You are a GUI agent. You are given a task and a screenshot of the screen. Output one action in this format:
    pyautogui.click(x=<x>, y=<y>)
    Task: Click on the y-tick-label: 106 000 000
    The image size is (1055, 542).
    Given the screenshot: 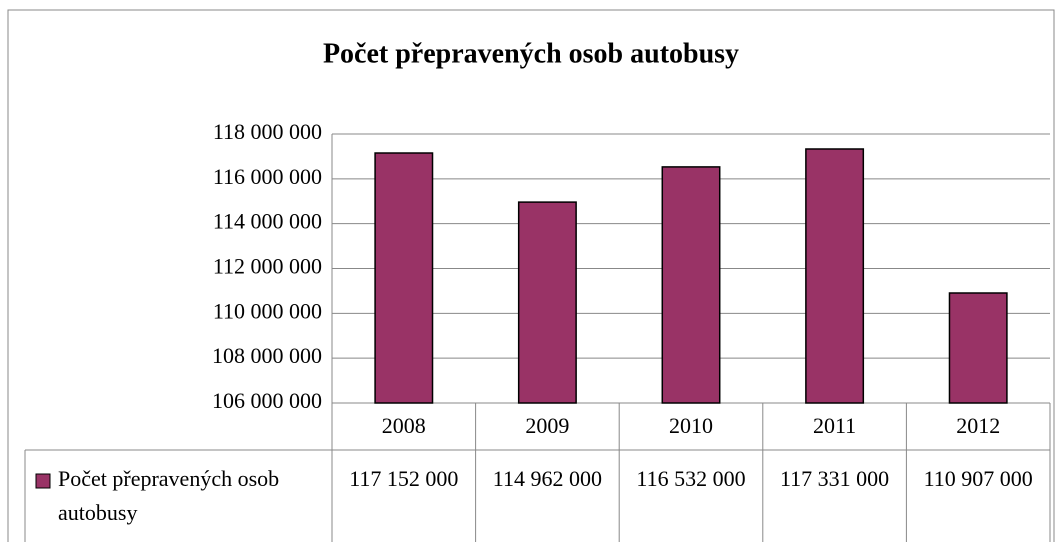 What is the action you would take?
    pyautogui.click(x=267, y=400)
    